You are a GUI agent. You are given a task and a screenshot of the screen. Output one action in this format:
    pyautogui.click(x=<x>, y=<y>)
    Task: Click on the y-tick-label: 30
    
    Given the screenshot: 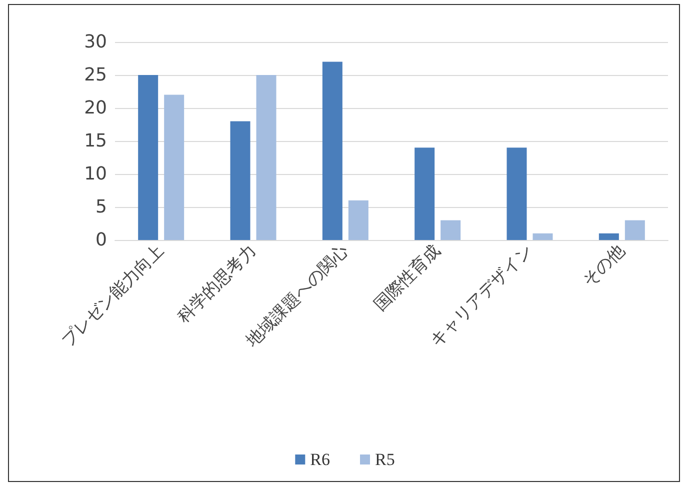 What is the action you would take?
    pyautogui.click(x=95, y=42)
    